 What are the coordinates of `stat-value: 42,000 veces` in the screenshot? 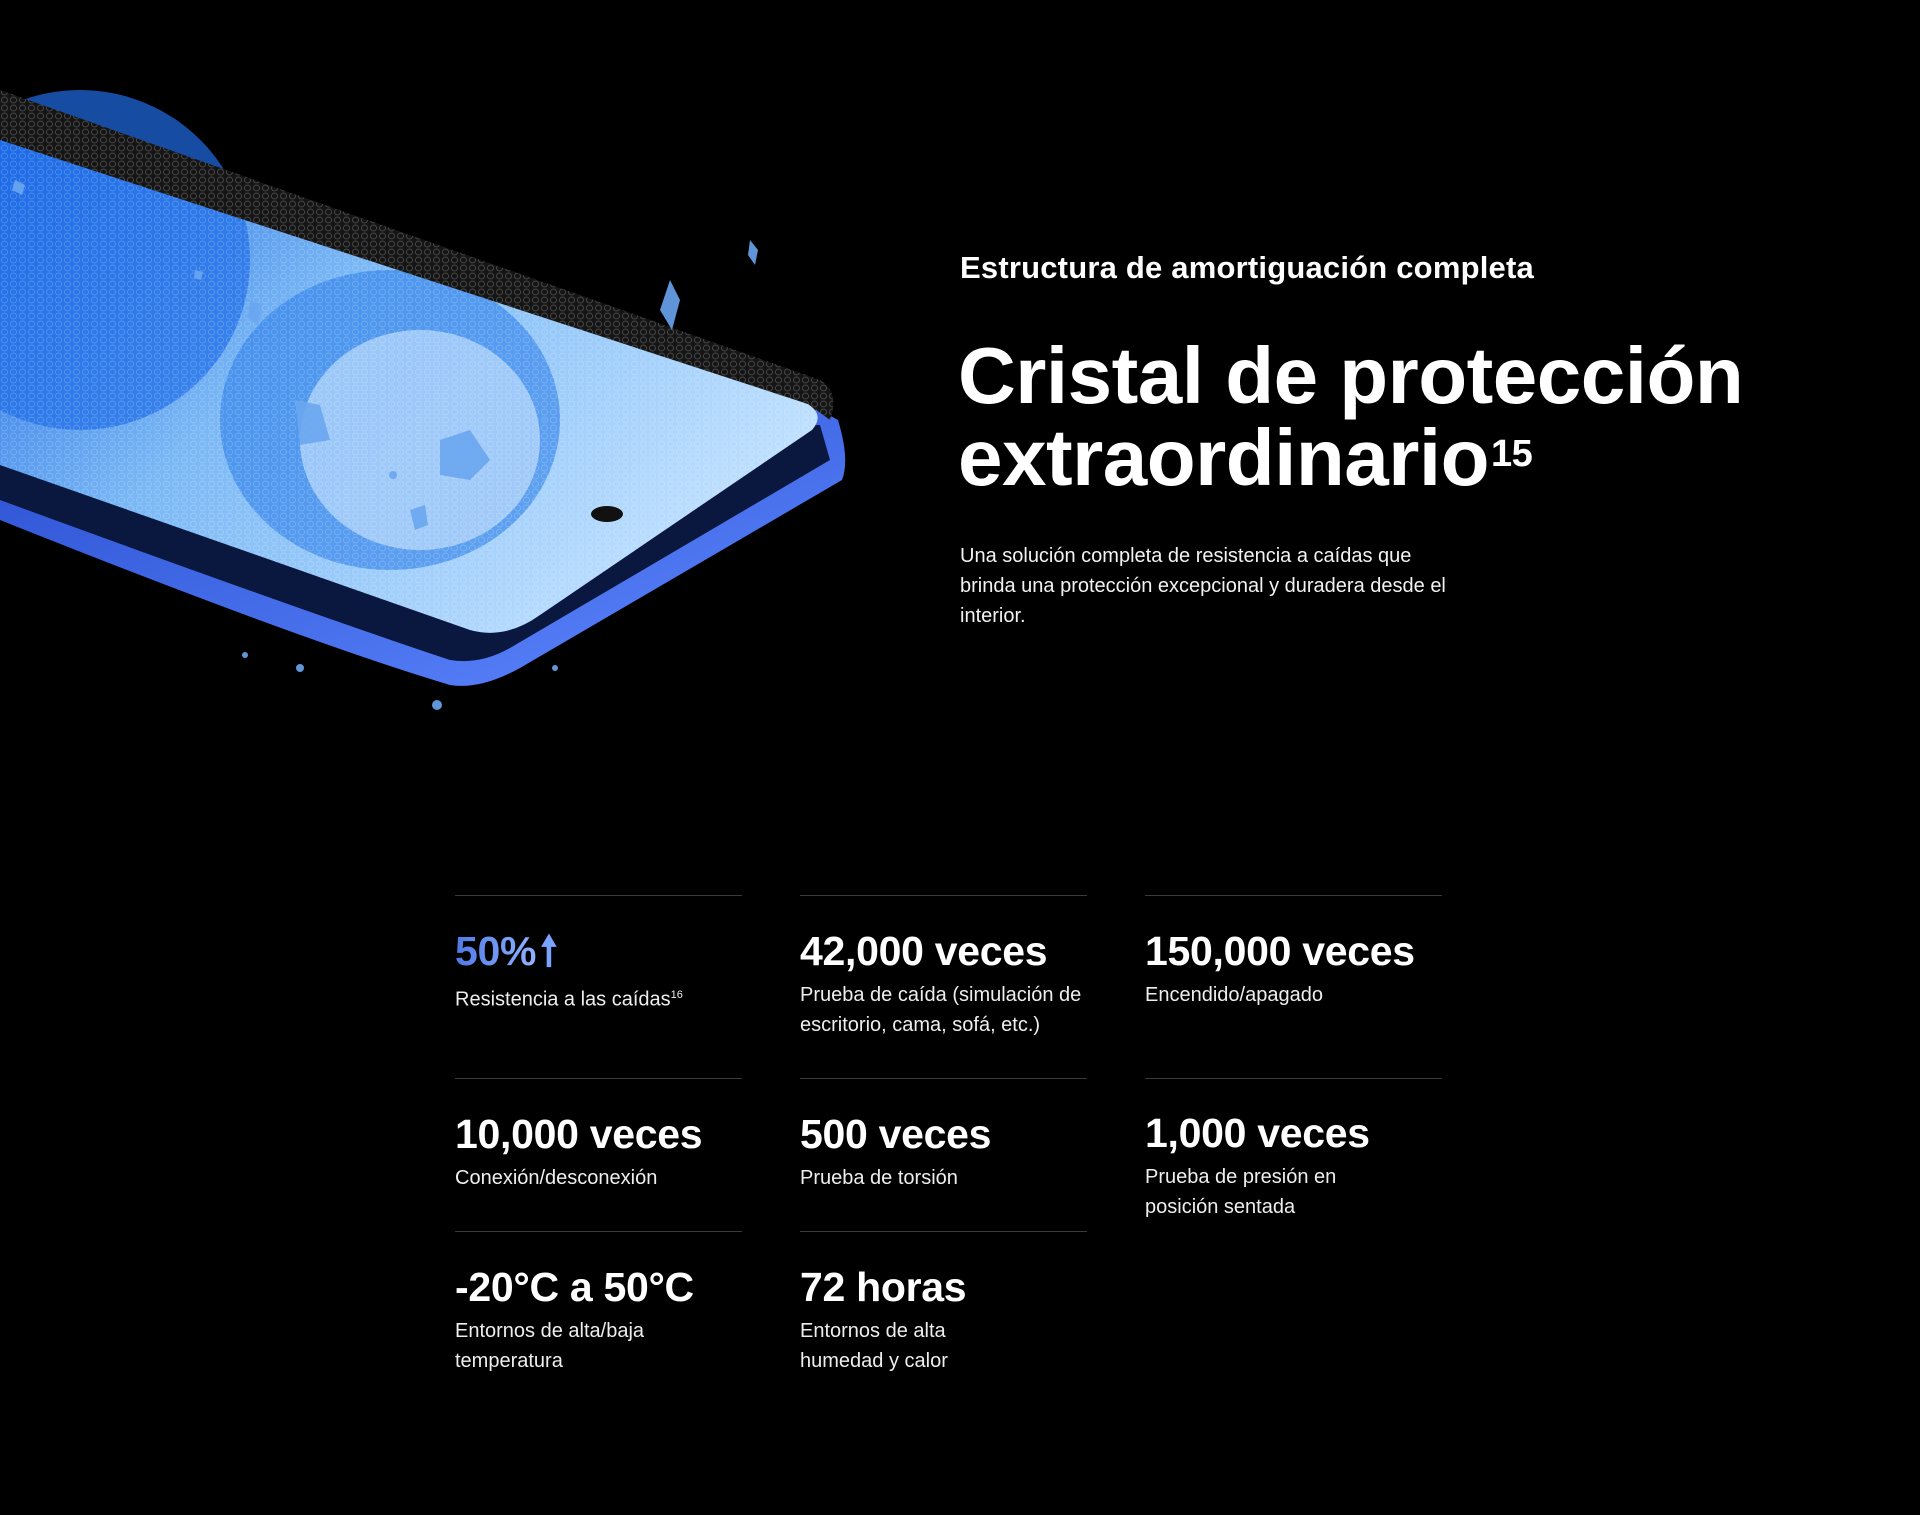 It's located at (924, 951).